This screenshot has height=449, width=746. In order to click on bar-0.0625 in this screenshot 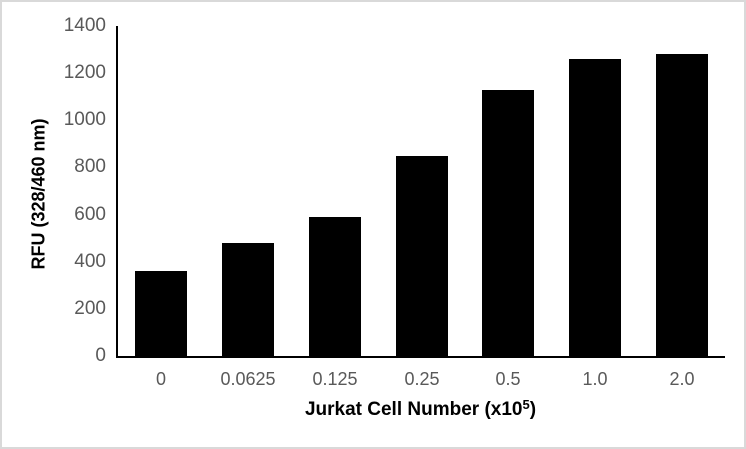, I will do `click(248, 299)`.